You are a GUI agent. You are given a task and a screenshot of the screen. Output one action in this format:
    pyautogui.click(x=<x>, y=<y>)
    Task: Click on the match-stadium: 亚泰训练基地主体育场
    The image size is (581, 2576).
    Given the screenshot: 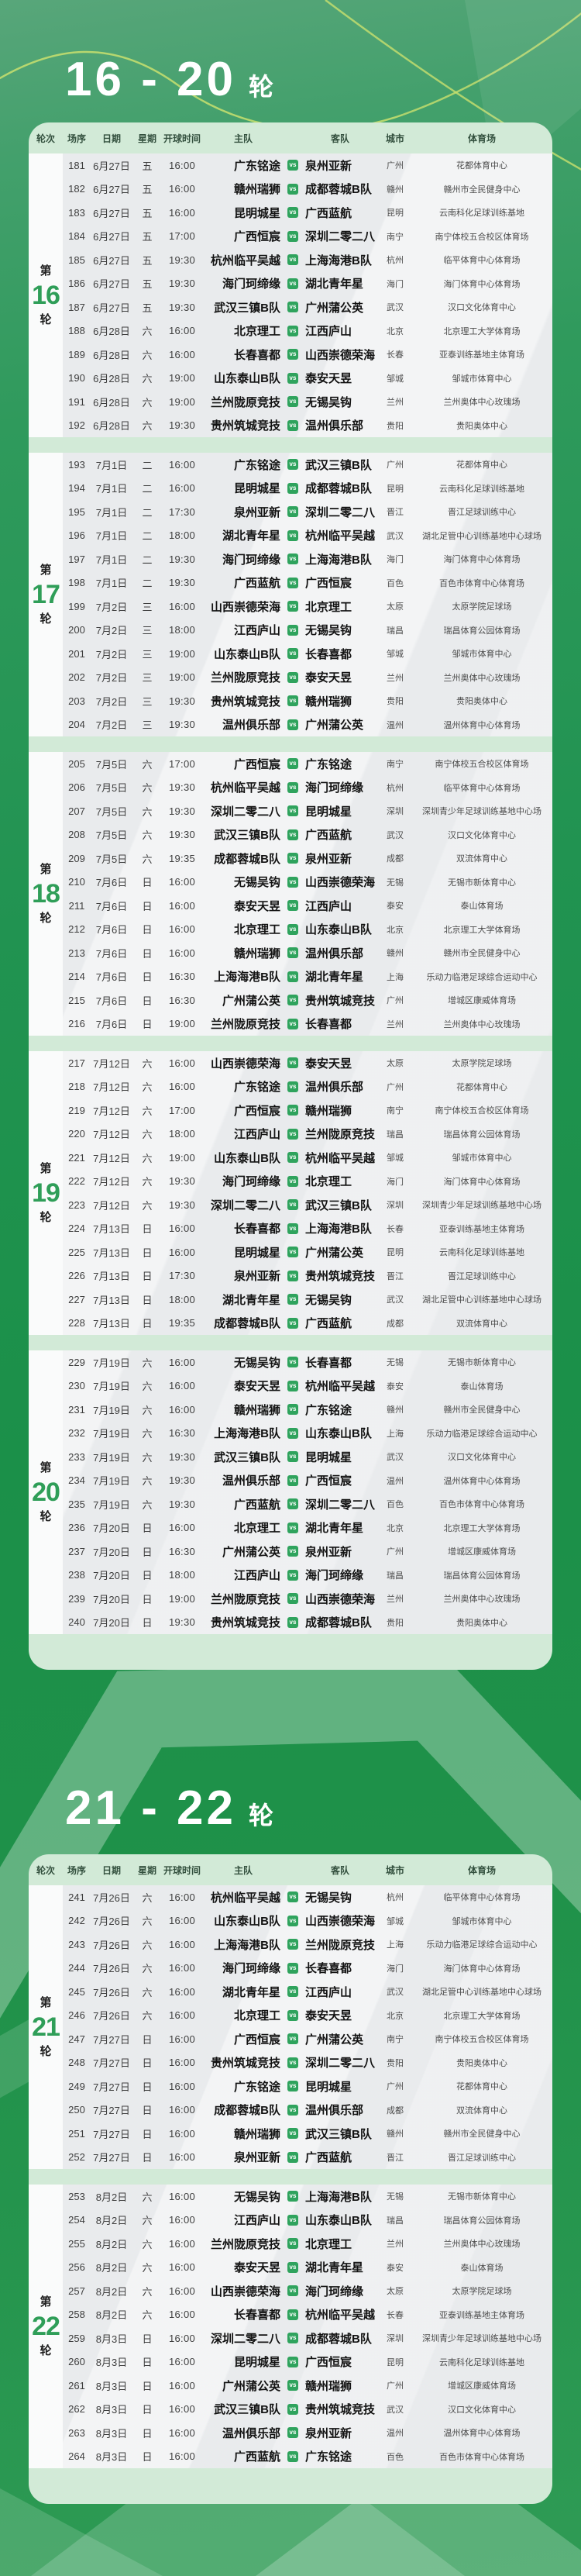 What is the action you would take?
    pyautogui.click(x=481, y=355)
    